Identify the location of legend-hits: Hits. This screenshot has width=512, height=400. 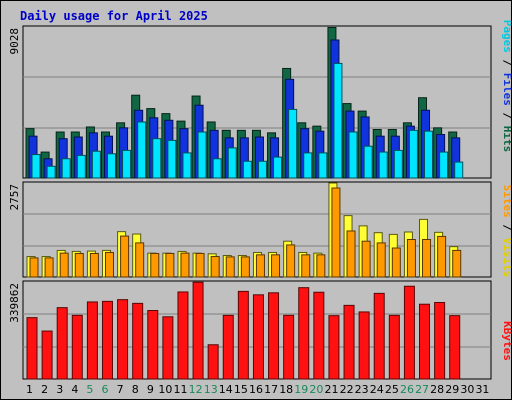
(506, 139).